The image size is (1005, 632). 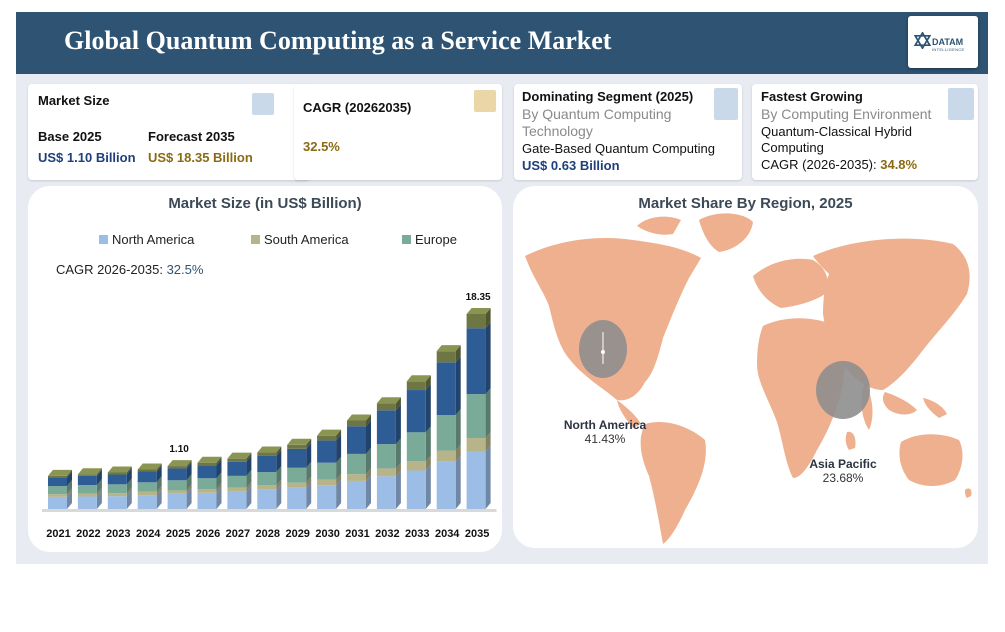 What do you see at coordinates (185, 269) in the screenshot?
I see `chart-cagr-value: 32.5%` at bounding box center [185, 269].